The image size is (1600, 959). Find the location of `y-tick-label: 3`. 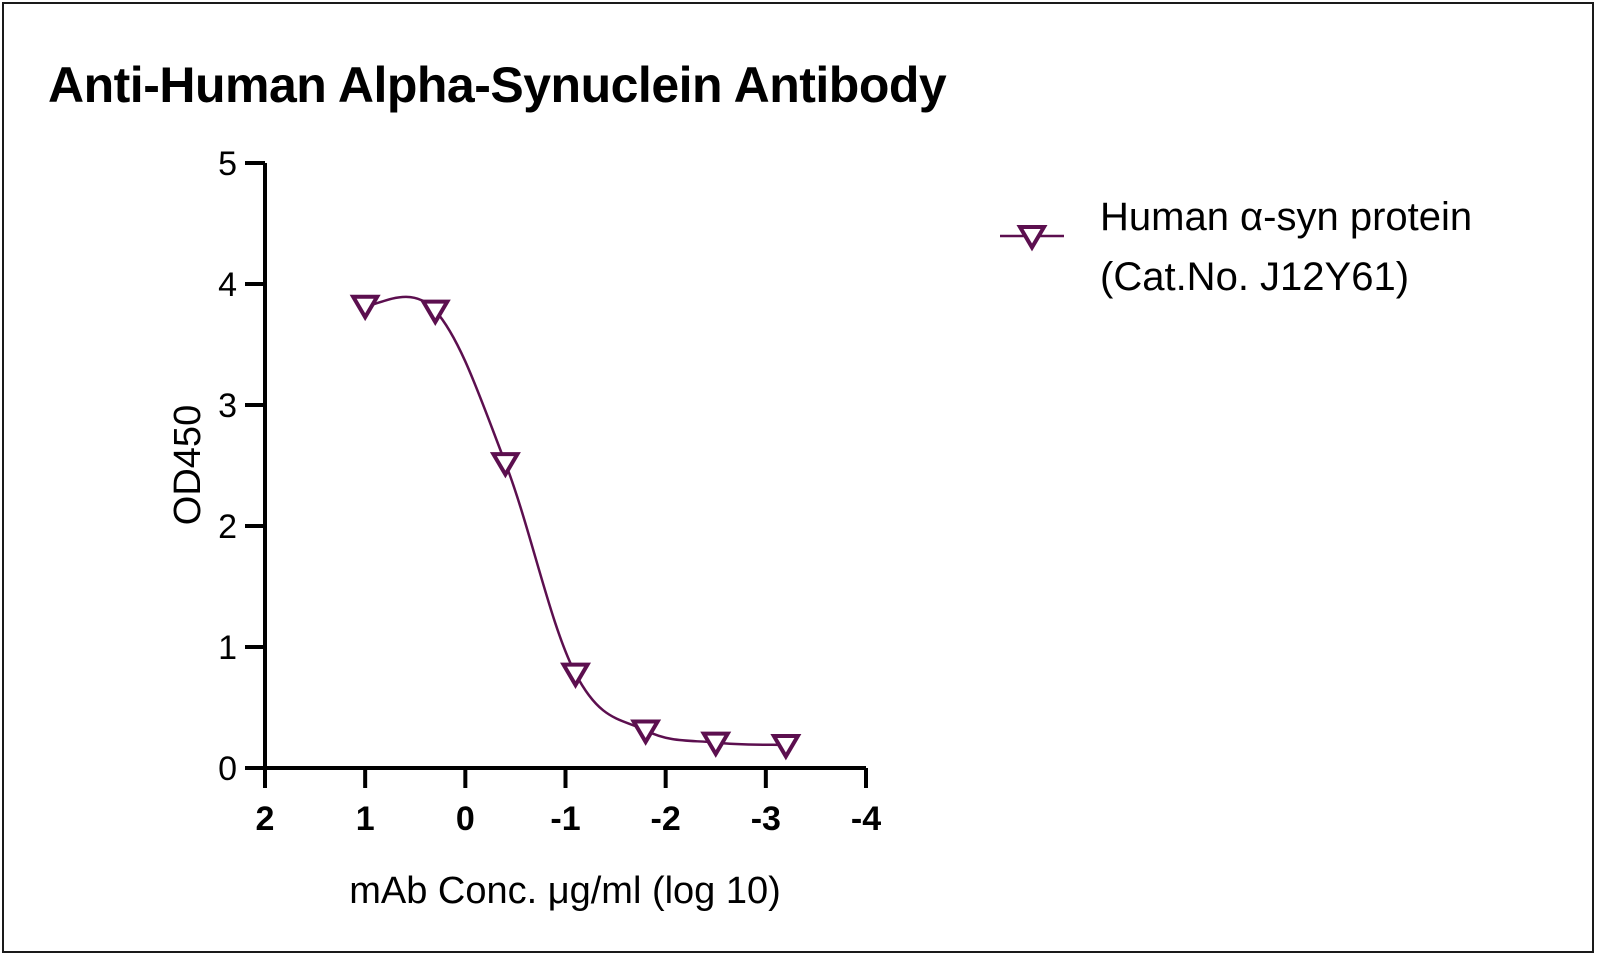

y-tick-label: 3 is located at coordinates (227, 406).